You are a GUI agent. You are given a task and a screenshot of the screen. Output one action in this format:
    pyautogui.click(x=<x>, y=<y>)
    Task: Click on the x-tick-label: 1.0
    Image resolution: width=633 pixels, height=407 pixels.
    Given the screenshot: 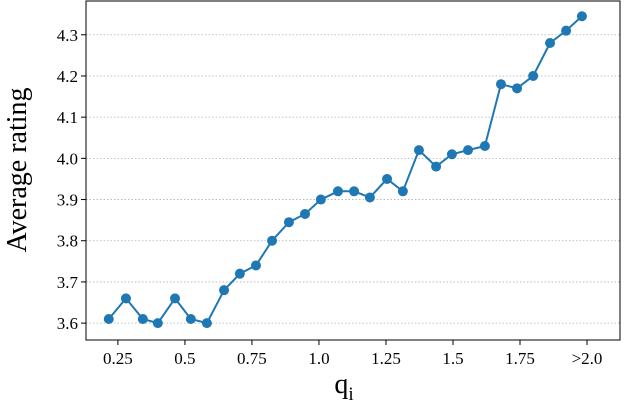 What is the action you would take?
    pyautogui.click(x=318, y=358)
    